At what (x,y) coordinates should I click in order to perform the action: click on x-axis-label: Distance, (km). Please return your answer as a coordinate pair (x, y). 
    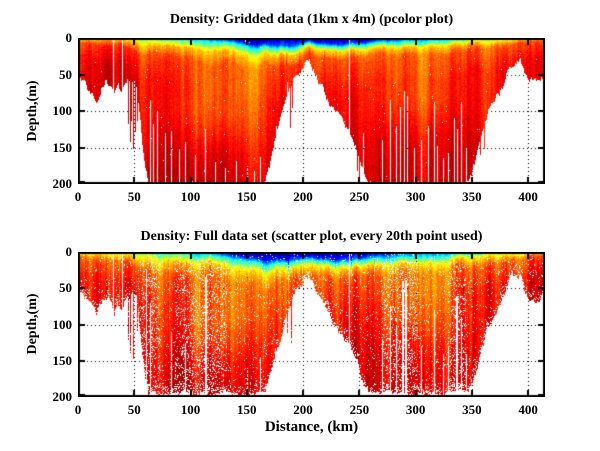
    Looking at the image, I should click on (311, 427).